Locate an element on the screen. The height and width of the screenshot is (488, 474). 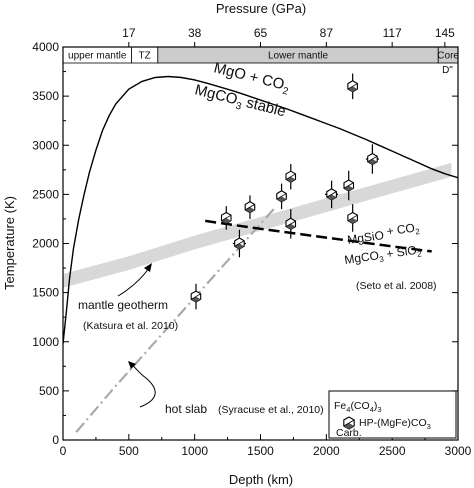
geotherm-arrowhead is located at coordinates (148, 267).